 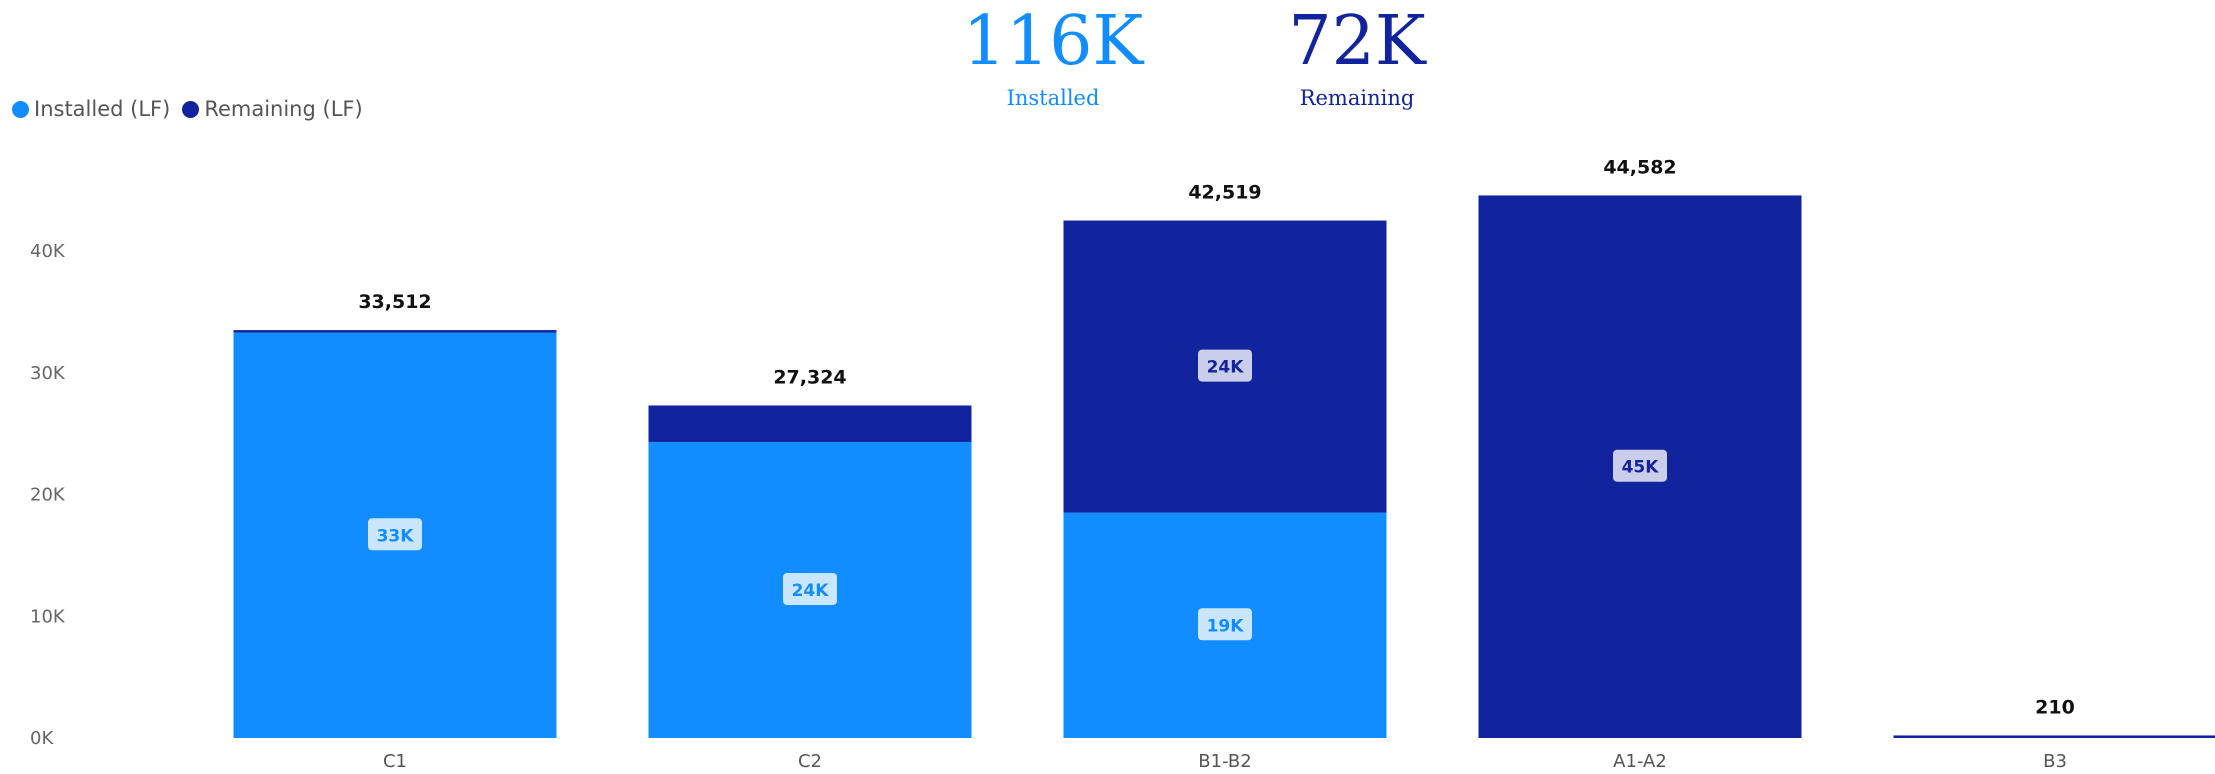 What do you see at coordinates (809, 377) in the screenshot?
I see `total-label: 27,324` at bounding box center [809, 377].